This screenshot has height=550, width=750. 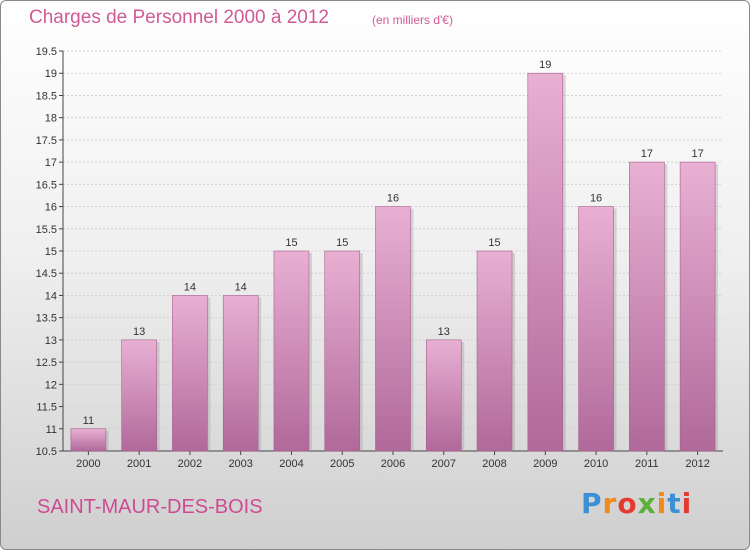 What do you see at coordinates (291, 464) in the screenshot?
I see `x-tick-label: 2004` at bounding box center [291, 464].